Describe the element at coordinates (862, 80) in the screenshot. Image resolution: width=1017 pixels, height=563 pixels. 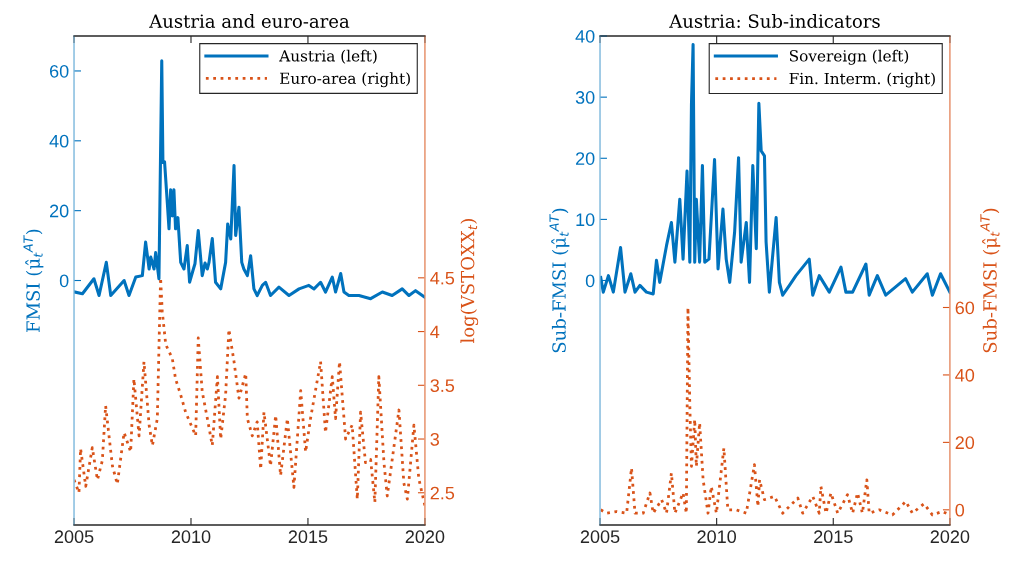
I see `legend-label: Fin. Interm. (right)` at that location.